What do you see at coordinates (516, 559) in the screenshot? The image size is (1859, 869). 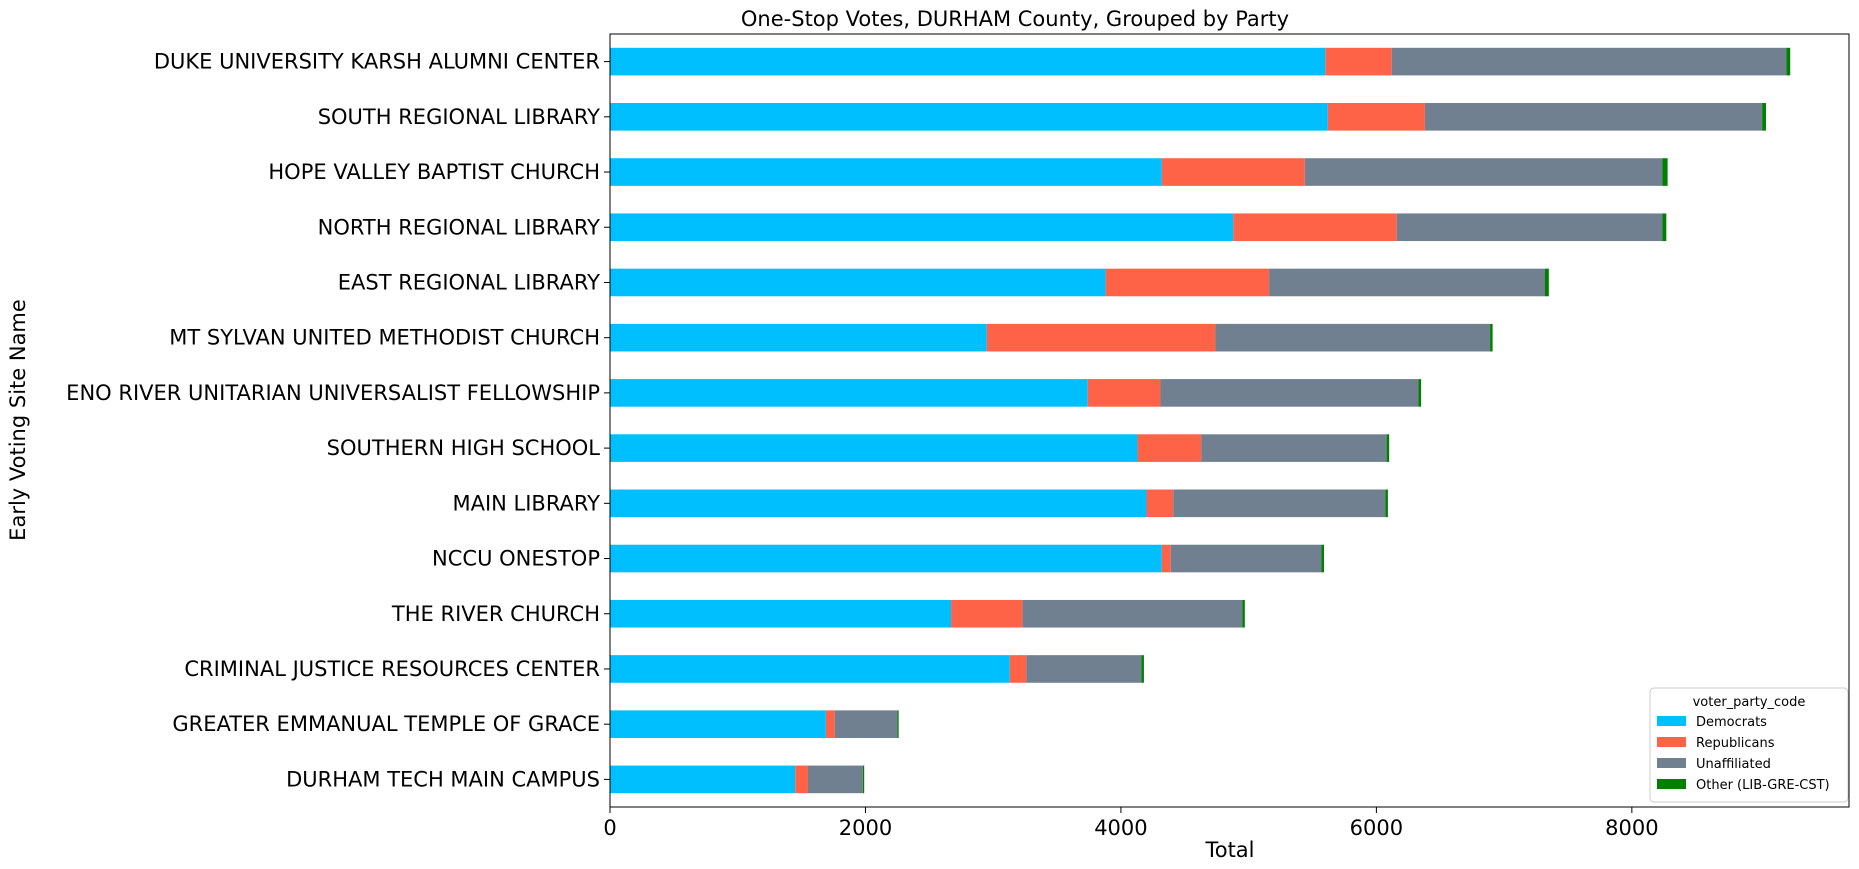 I see `y-tick-label: NCCU ONESTOP` at bounding box center [516, 559].